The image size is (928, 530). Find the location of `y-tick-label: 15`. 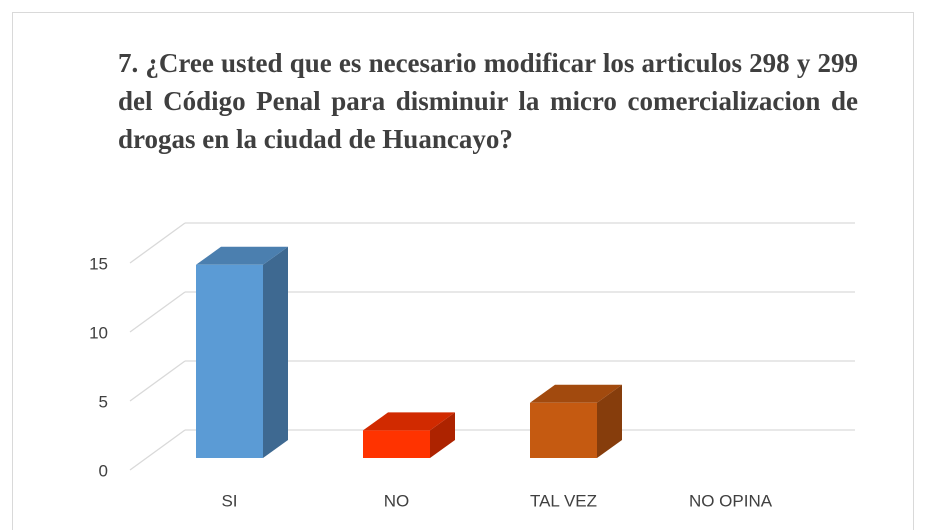

y-tick-label: 15 is located at coordinates (98, 263).